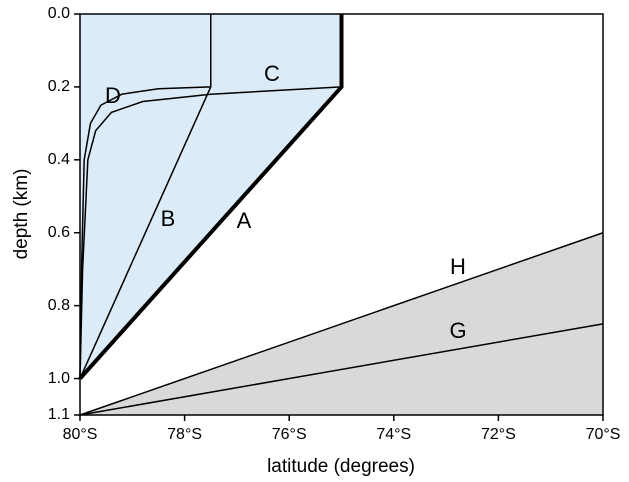  What do you see at coordinates (498, 434) in the screenshot?
I see `x-tick-label: 72°S` at bounding box center [498, 434].